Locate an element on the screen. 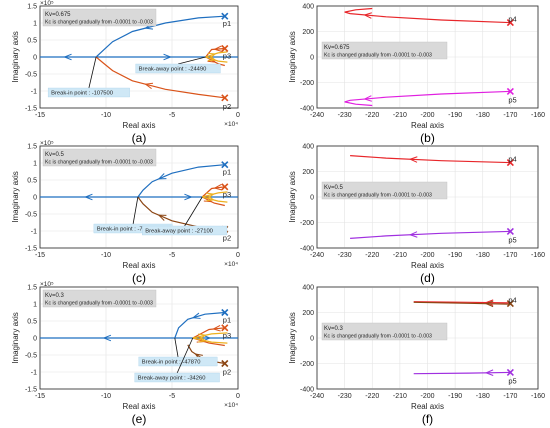 The image size is (550, 428). pole-label-p1: p1 is located at coordinates (227, 172).